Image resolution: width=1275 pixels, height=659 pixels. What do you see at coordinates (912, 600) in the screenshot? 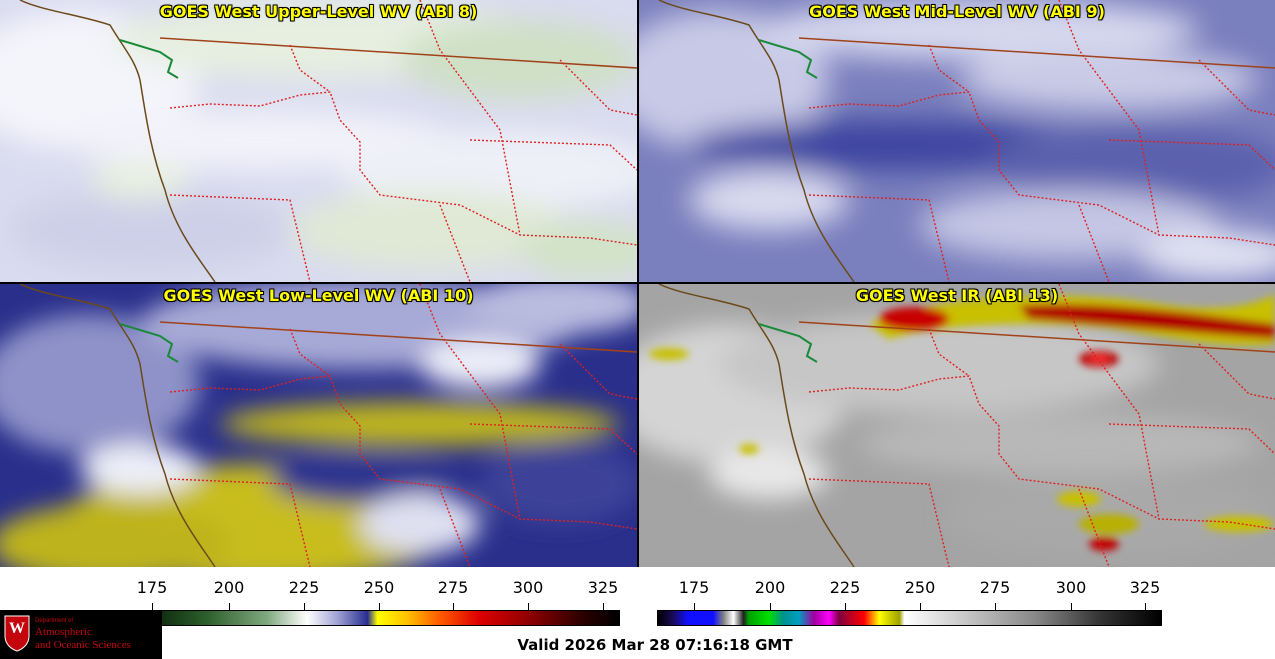
I see `ir-colorbar: 175 200 225 250 275 300 325` at bounding box center [912, 600].